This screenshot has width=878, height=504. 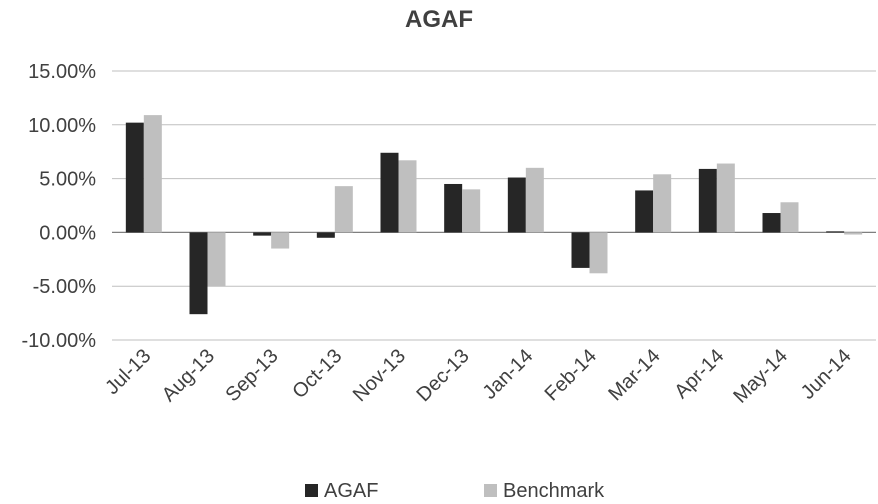 What do you see at coordinates (59, 206) in the screenshot?
I see `y-axis-ticks: 15.00% 10.00% 5.00% 0.00% -5.00% -10.00%` at bounding box center [59, 206].